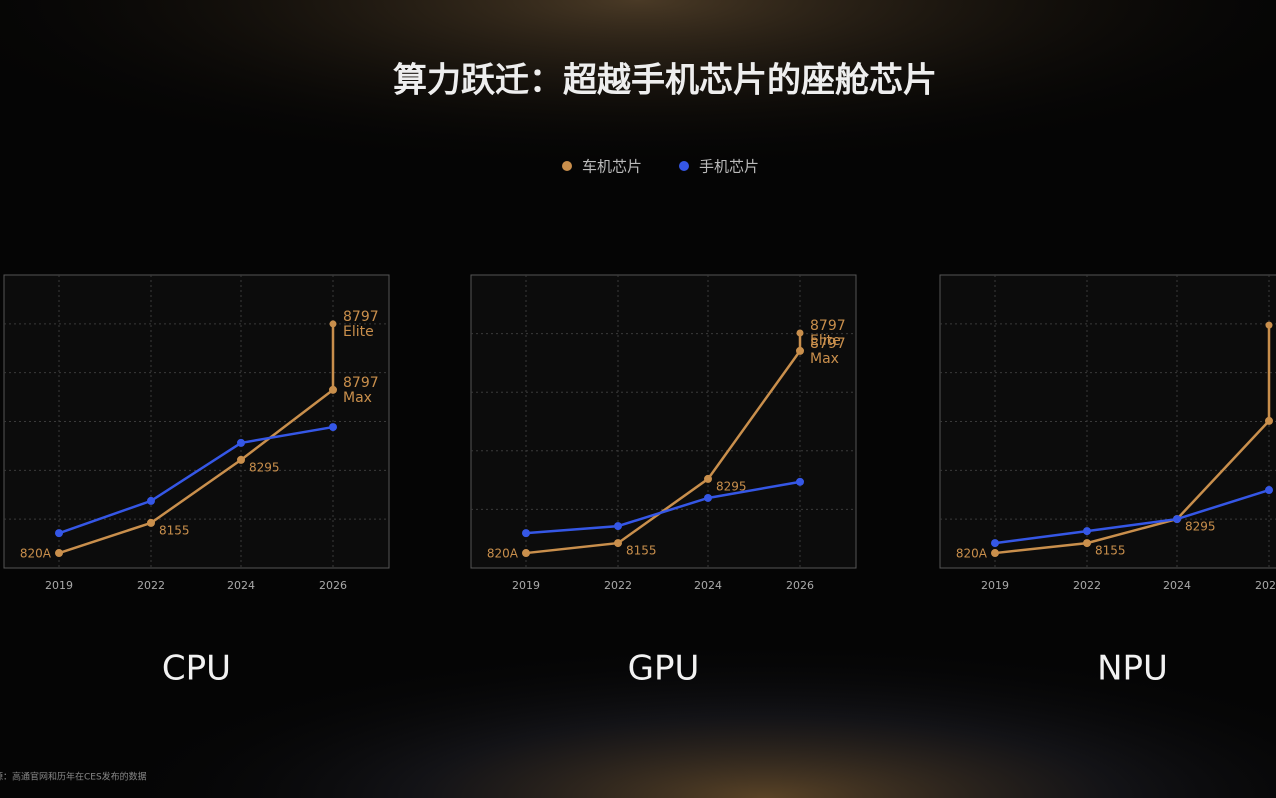 This screenshot has height=798, width=1276. I want to click on chart-title: GPU, so click(664, 669).